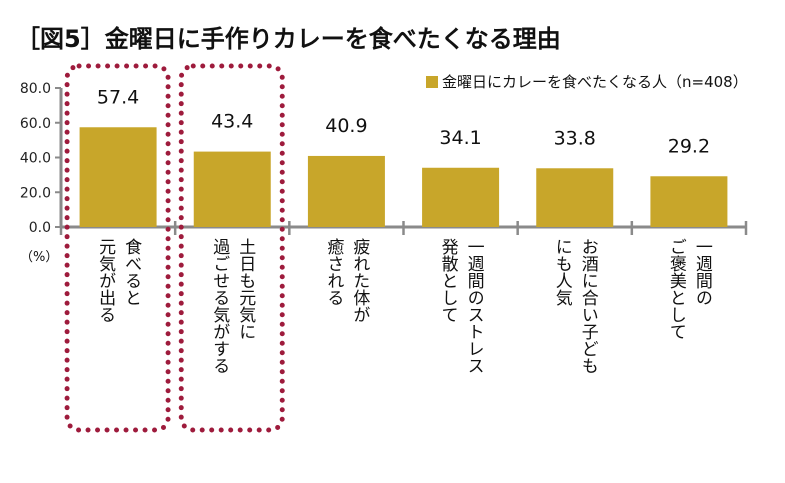  Describe the element at coordinates (131, 272) in the screenshot. I see `category-label-line: 食べると` at that location.